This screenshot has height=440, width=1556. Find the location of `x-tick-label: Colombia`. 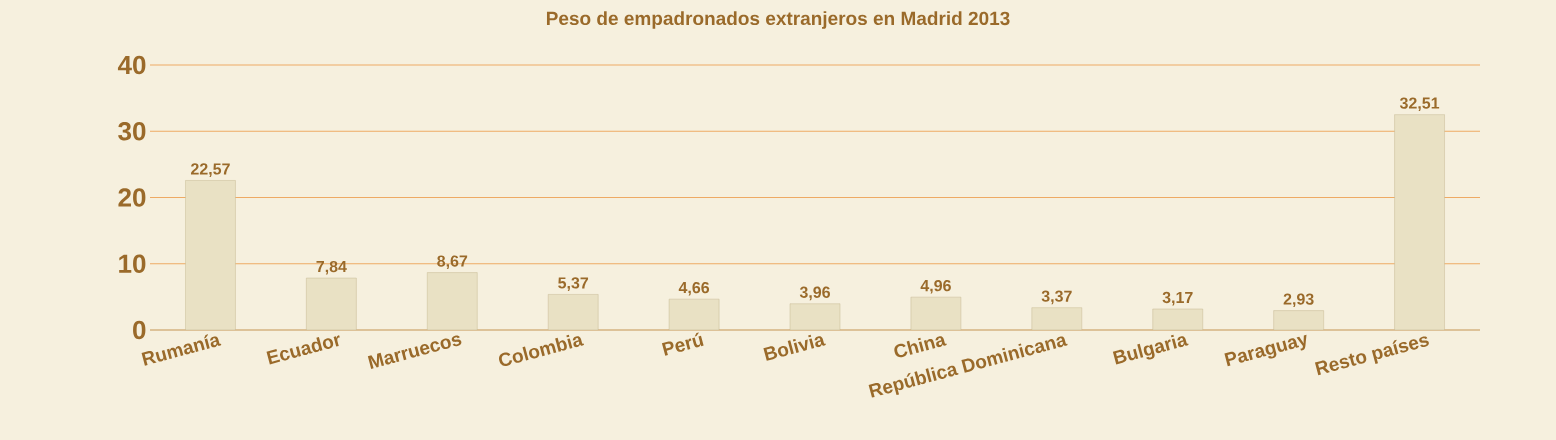

x-tick-label: Colombia is located at coordinates (541, 350).